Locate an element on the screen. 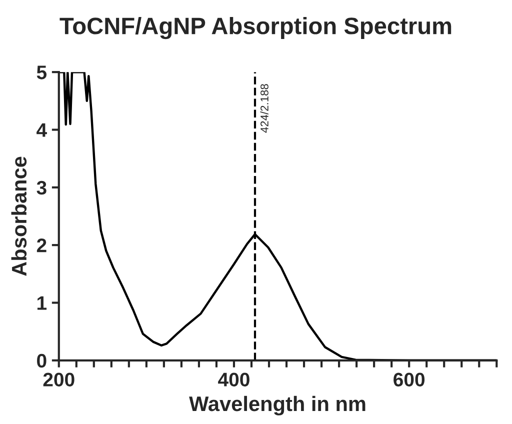 This screenshot has height=424, width=512. y-tick-label: 3 is located at coordinates (41, 187).